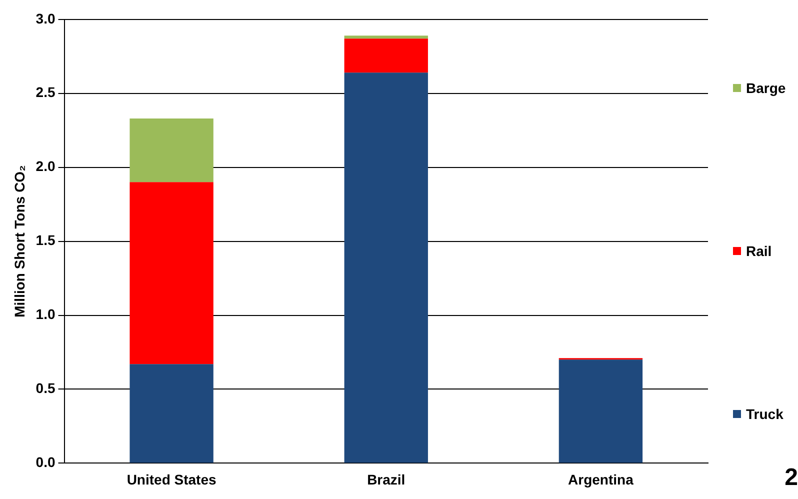 Image resolution: width=798 pixels, height=499 pixels. I want to click on legend-label: Truck, so click(765, 414).